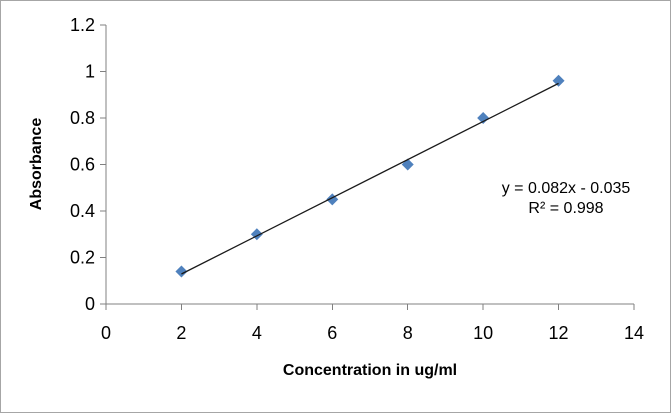 Image resolution: width=671 pixels, height=413 pixels. What do you see at coordinates (181, 333) in the screenshot?
I see `x-axis-tick-label: 2` at bounding box center [181, 333].